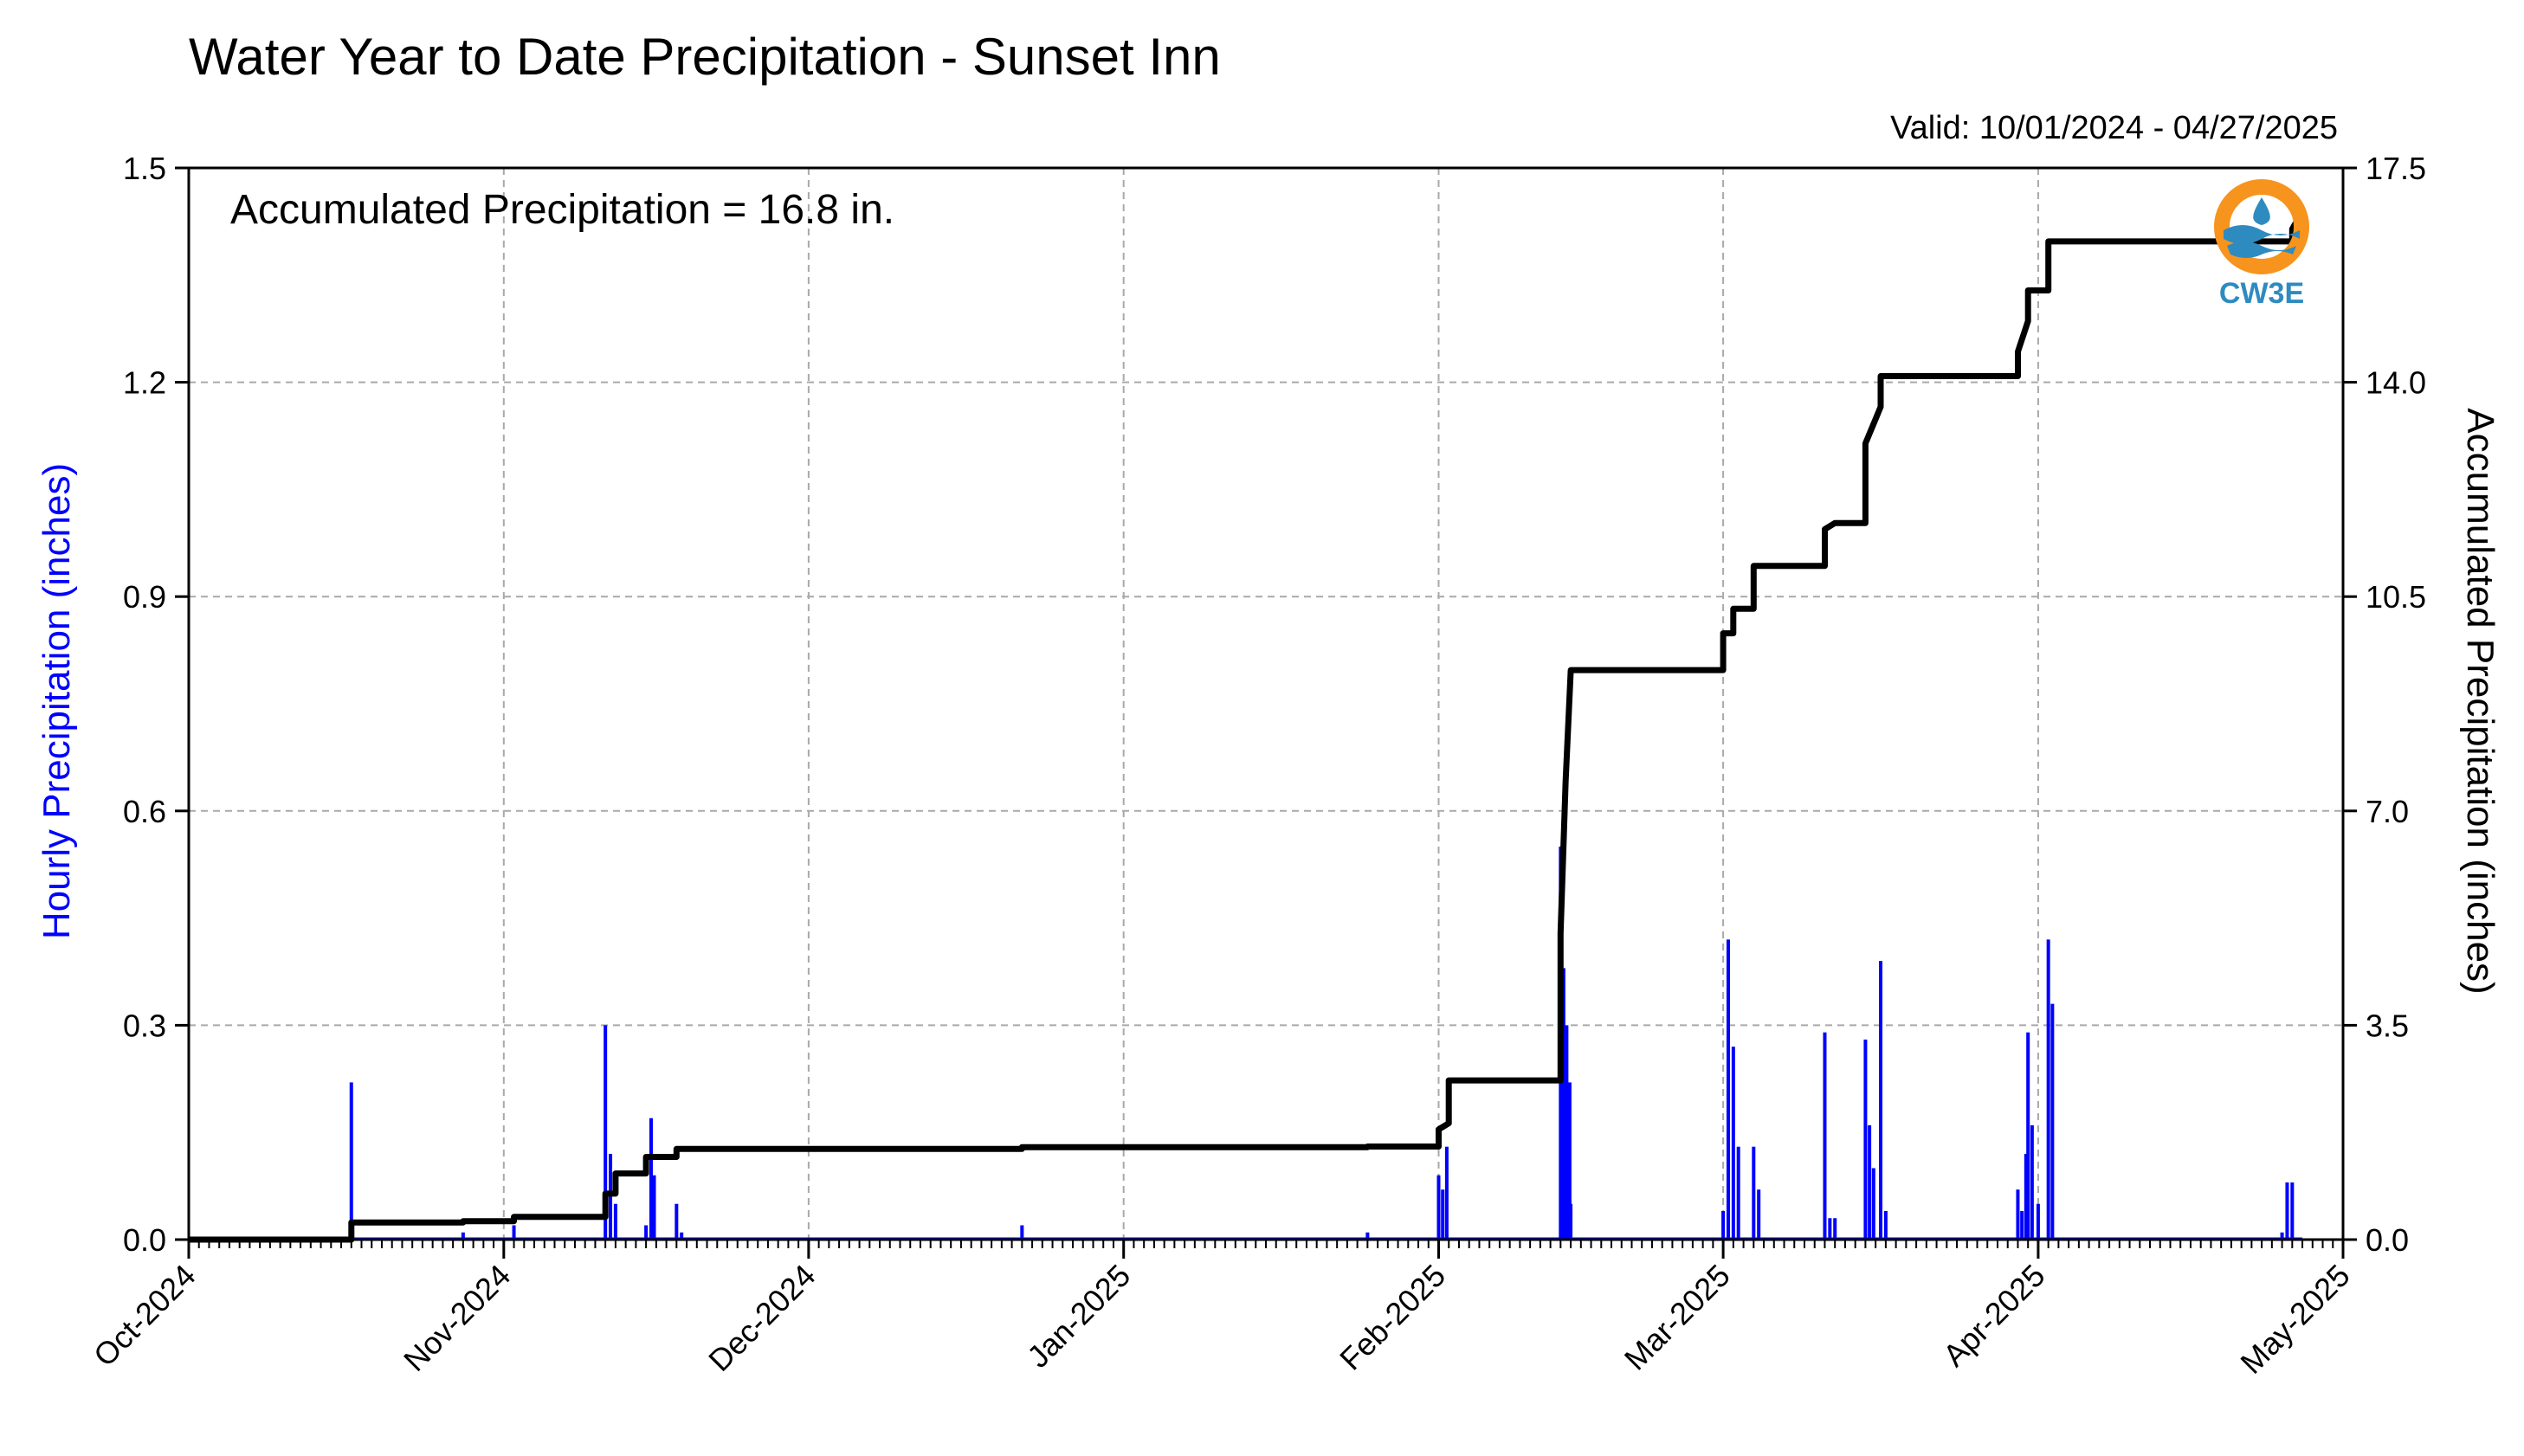 This screenshot has height=1456, width=2524. Describe the element at coordinates (761, 1318) in the screenshot. I see `x-tick-label: Dec-2024` at that location.